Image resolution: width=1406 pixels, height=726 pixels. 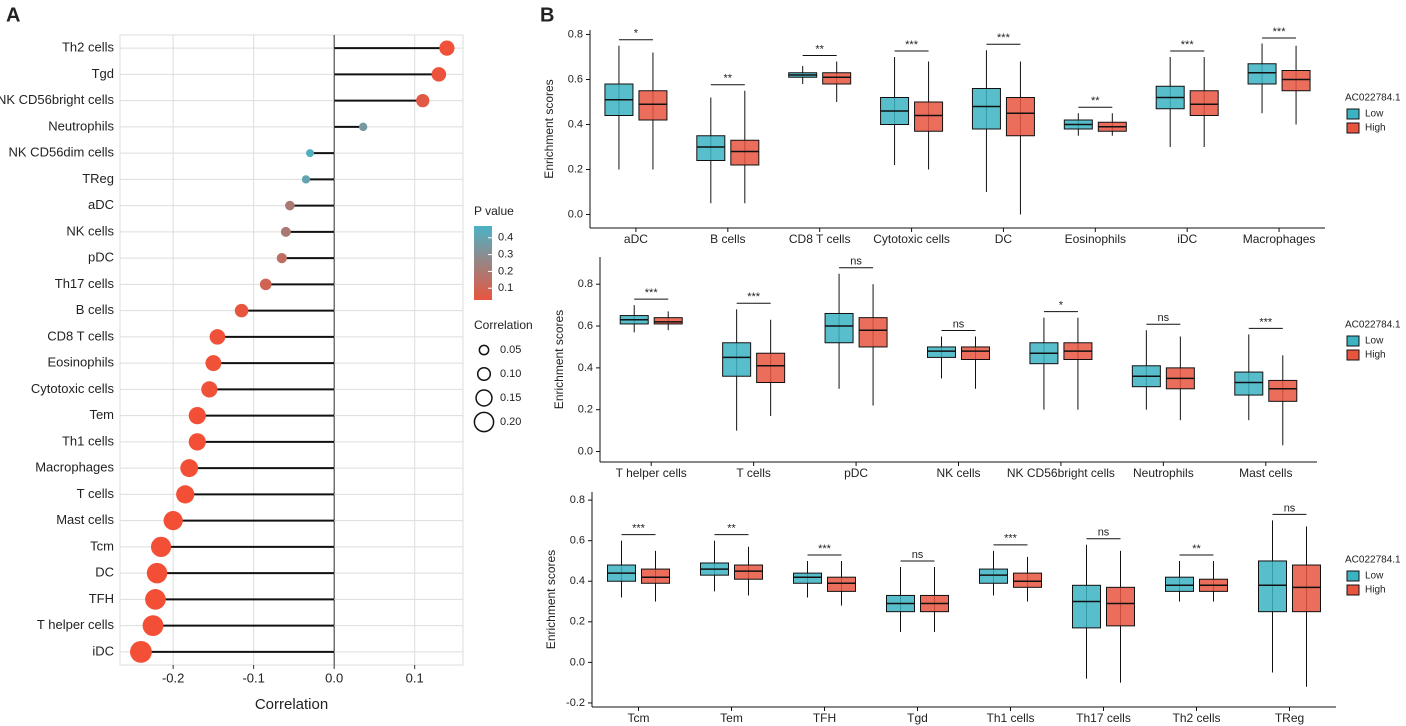 What do you see at coordinates (101, 204) in the screenshot?
I see `y-tick-label: aDC` at bounding box center [101, 204].